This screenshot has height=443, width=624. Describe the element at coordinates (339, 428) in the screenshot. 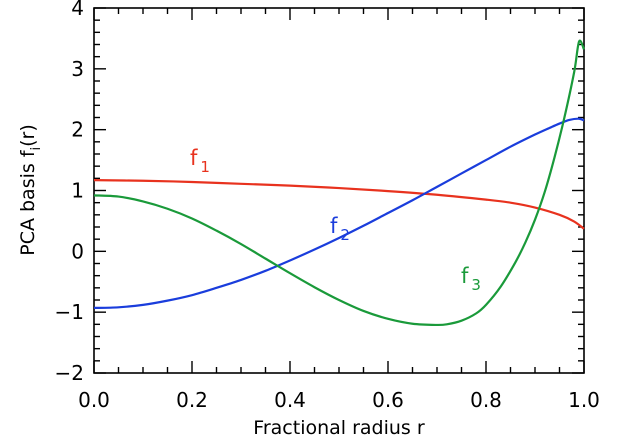

I see `x-axis-label: Fractional radius r` at that location.